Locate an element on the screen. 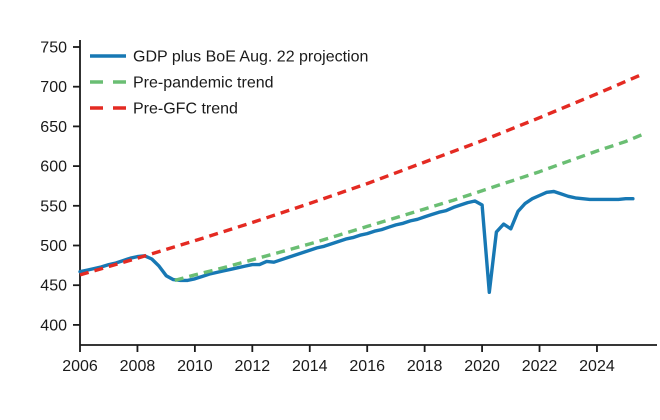 This screenshot has height=420, width=660. y-tick-label: 600 is located at coordinates (53, 167).